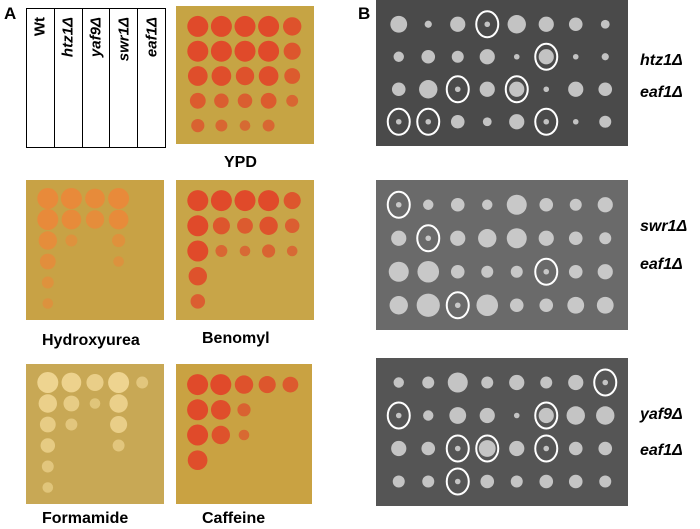 This screenshot has height=529, width=700. I want to click on genotype-label-htz1: htz1Δ, so click(661, 60).